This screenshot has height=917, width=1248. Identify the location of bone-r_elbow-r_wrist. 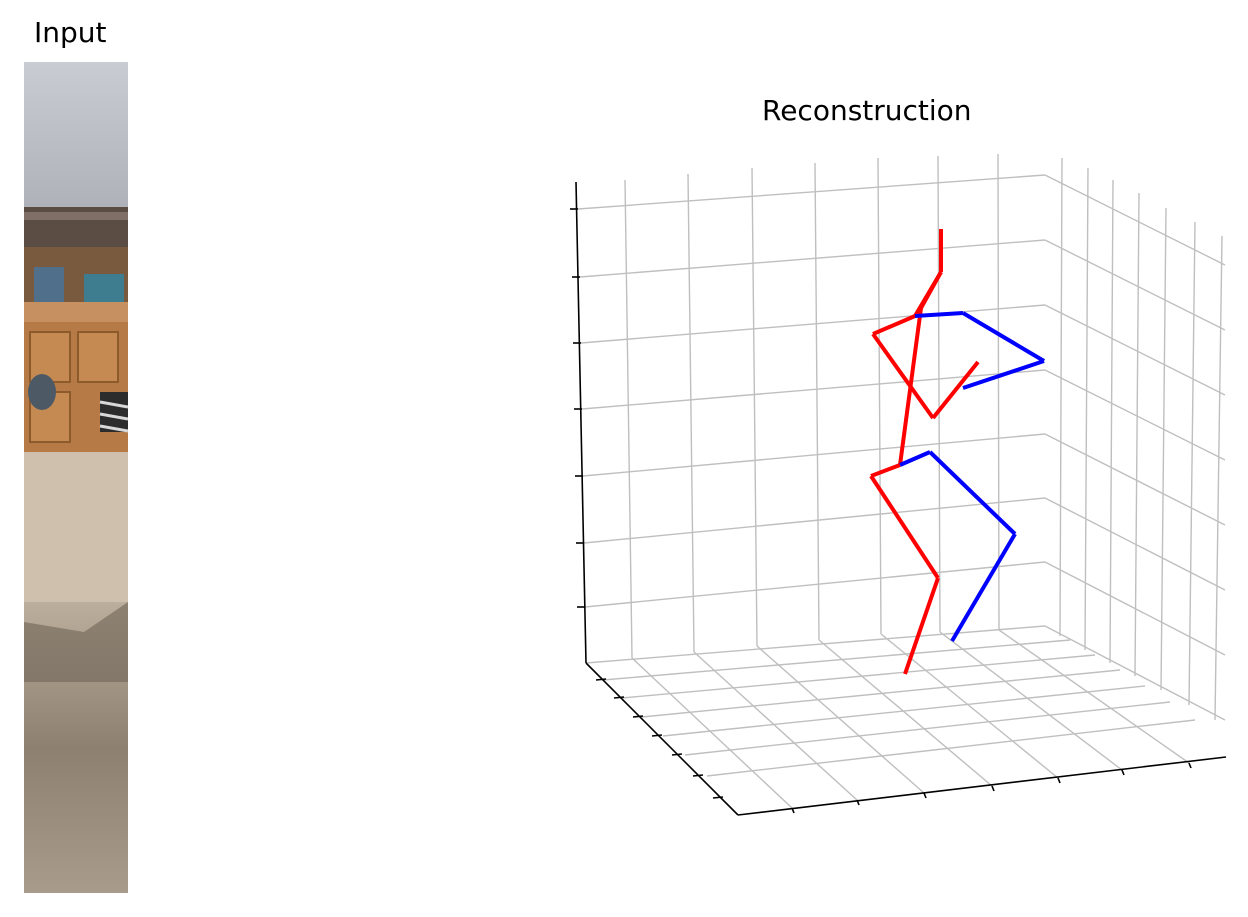
(903, 376).